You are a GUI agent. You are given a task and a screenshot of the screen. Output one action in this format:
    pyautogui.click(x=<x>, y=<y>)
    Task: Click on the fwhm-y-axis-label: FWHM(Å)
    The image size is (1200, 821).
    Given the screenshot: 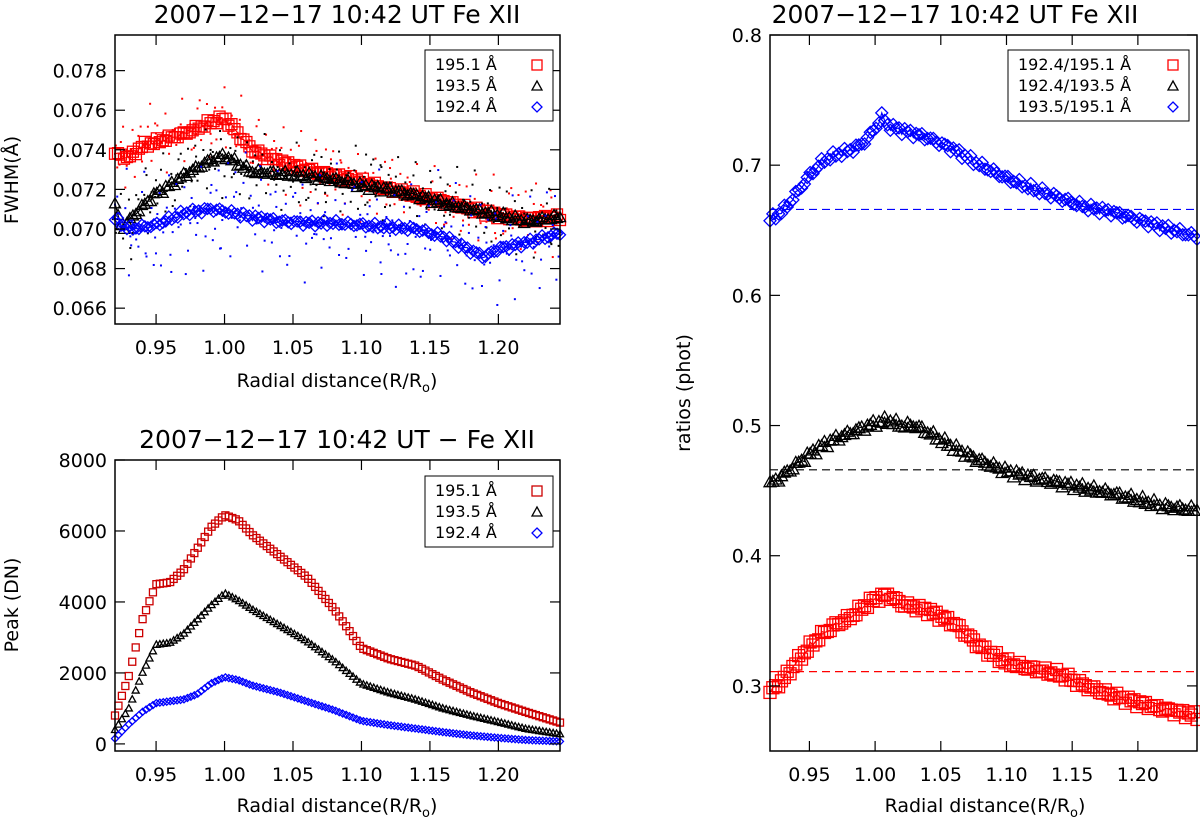 What is the action you would take?
    pyautogui.click(x=11, y=180)
    